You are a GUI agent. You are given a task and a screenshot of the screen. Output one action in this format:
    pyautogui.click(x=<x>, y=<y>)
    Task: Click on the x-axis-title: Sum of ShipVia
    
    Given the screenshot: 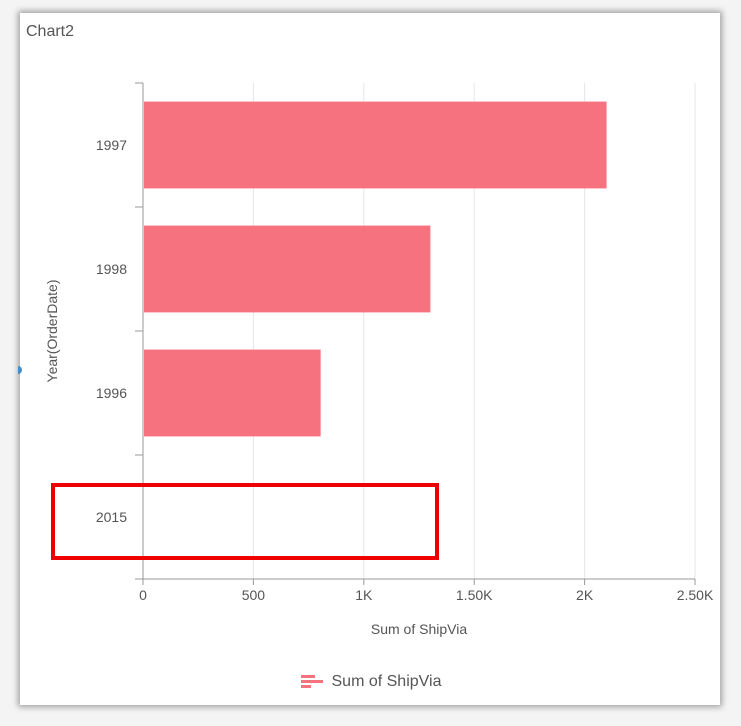 What is the action you would take?
    pyautogui.click(x=419, y=629)
    